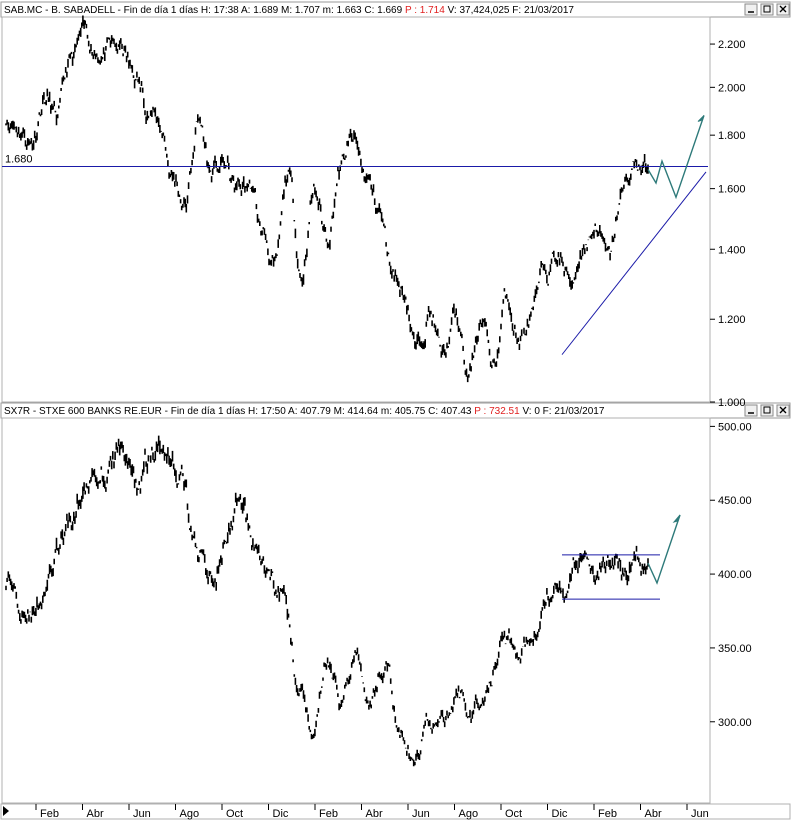  I want to click on y-tick-label: 300.00, so click(735, 723).